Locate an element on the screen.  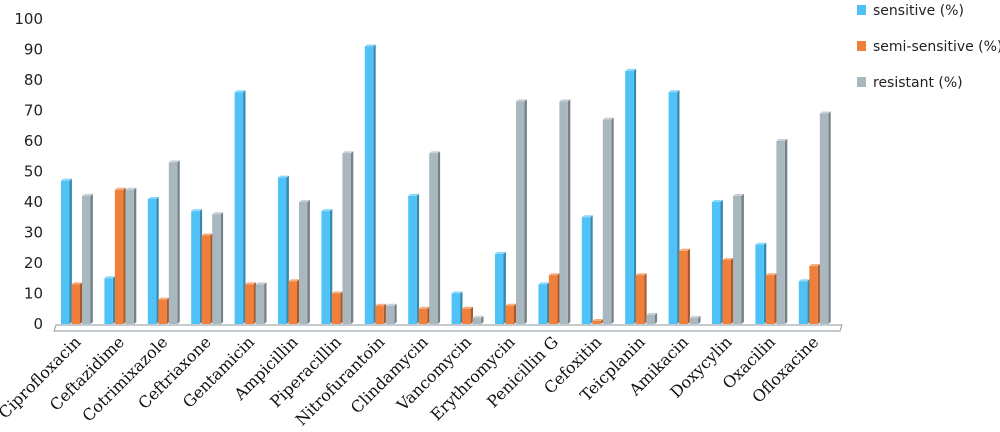
y-tick-label: 70 is located at coordinates (33, 111).